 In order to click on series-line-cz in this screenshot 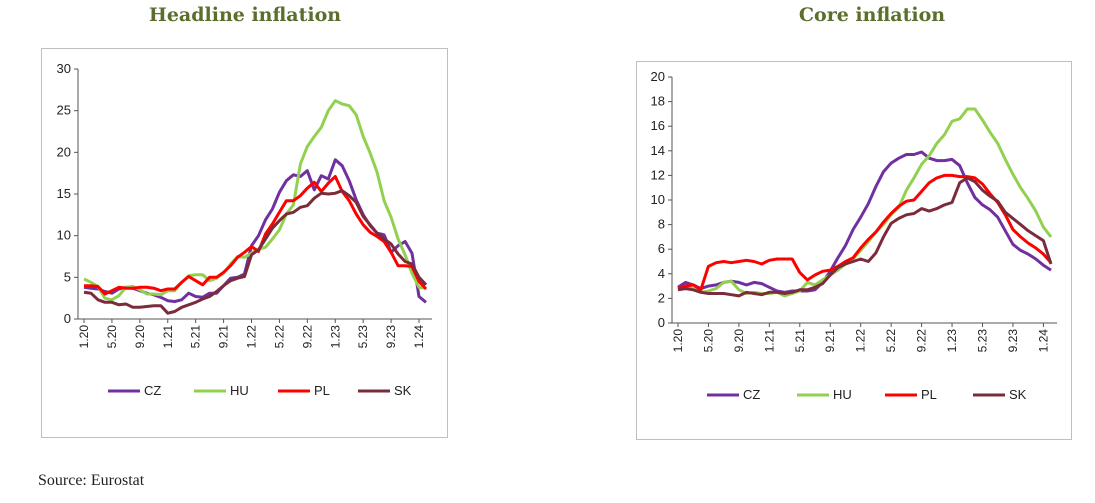, I will do `click(864, 222)`.